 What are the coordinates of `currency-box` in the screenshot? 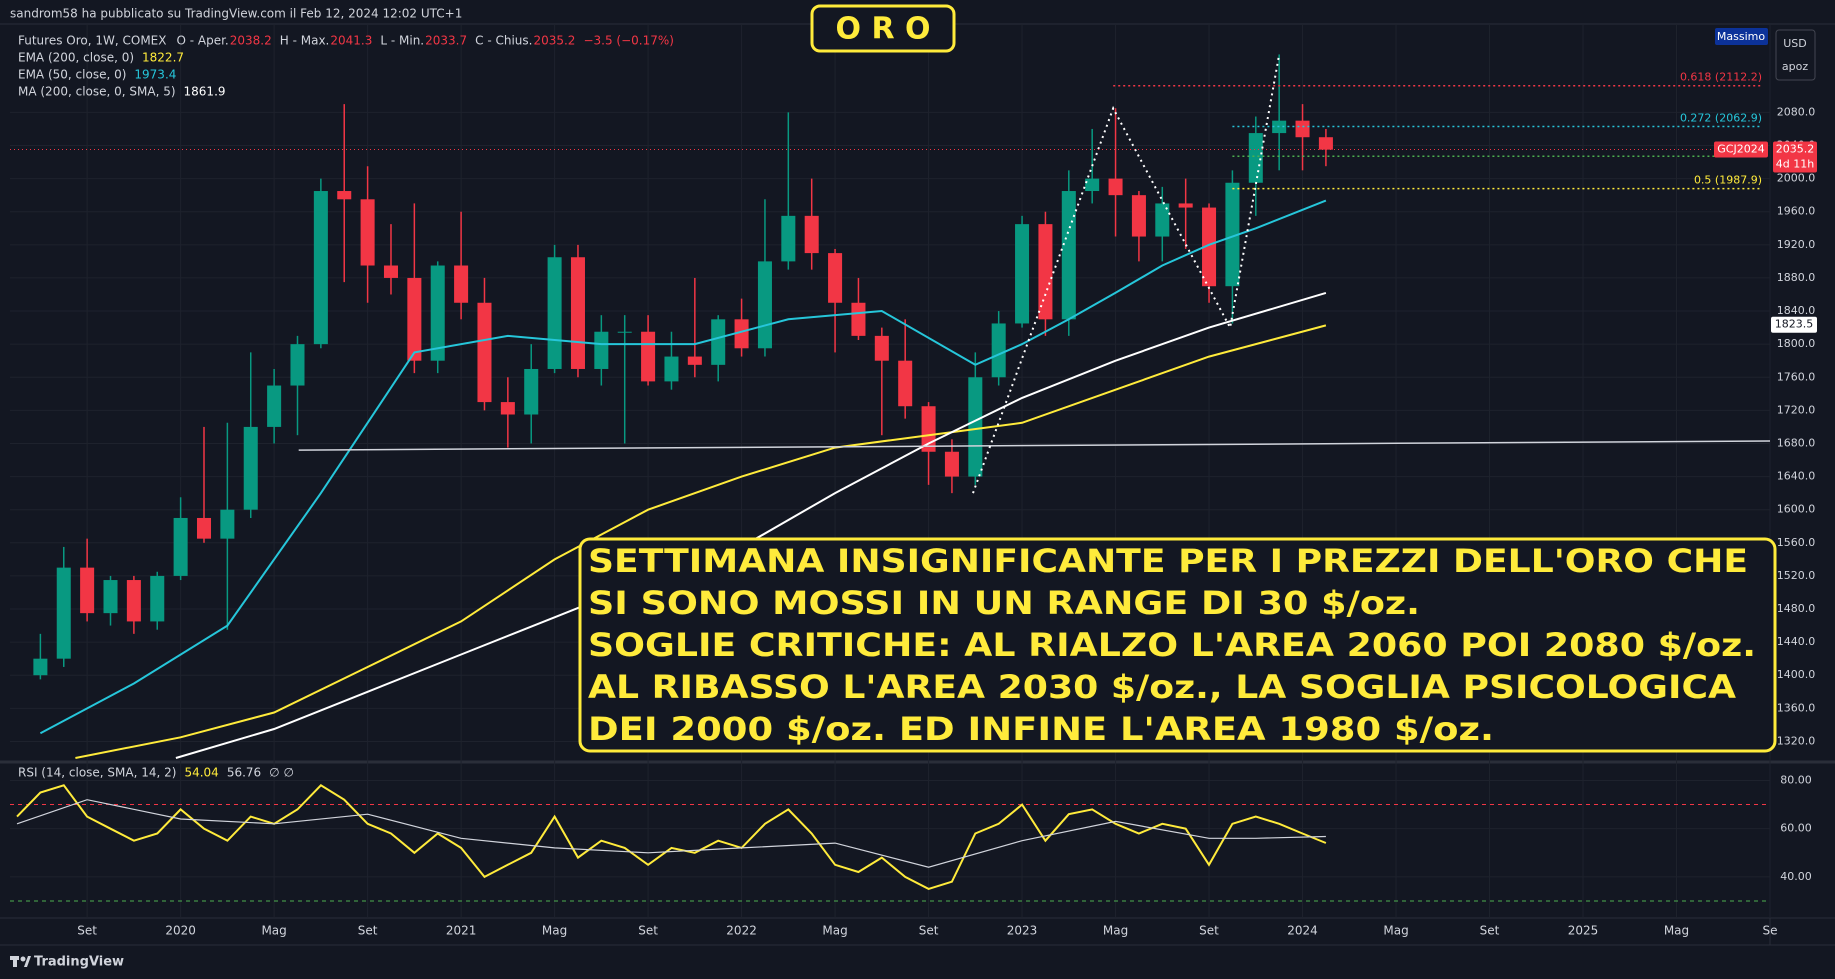 It's located at (1795, 55).